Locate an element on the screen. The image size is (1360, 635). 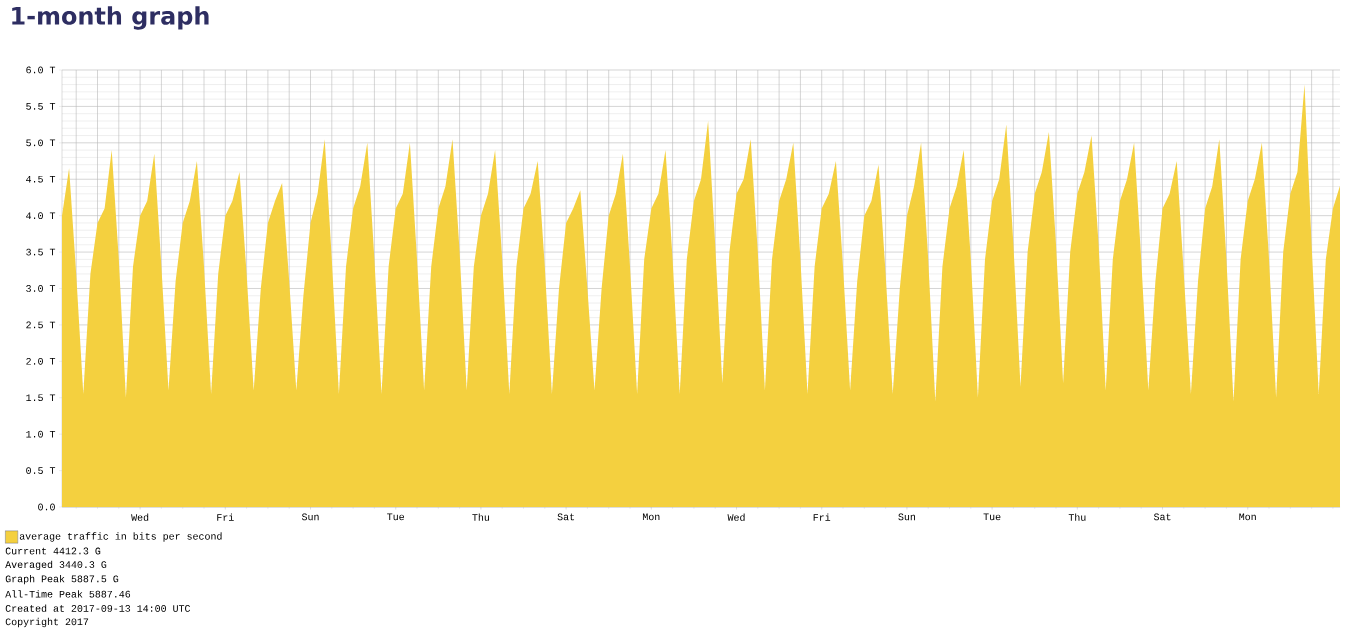
text: All-Time Peak 5887.46 is located at coordinates (68, 594).